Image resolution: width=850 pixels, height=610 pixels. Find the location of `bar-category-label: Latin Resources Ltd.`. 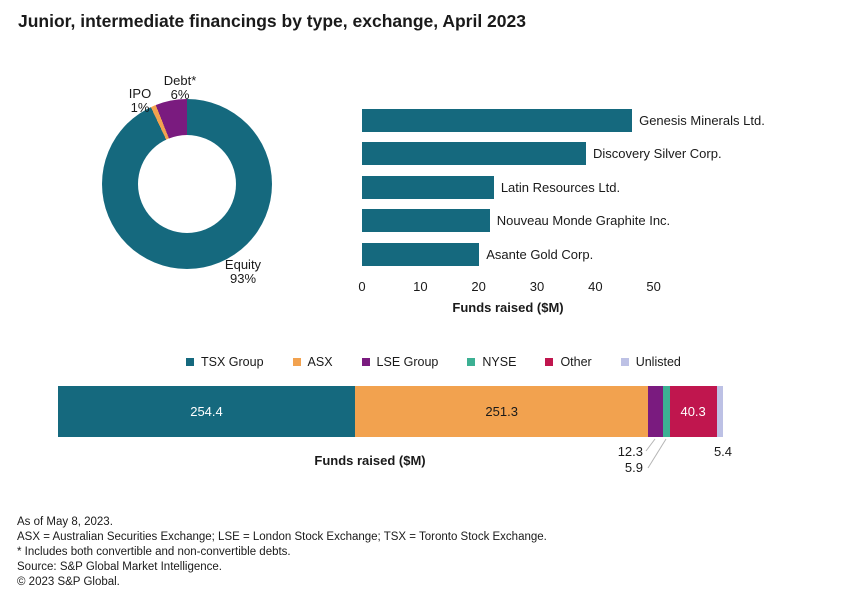

bar-category-label: Latin Resources Ltd. is located at coordinates (560, 187).